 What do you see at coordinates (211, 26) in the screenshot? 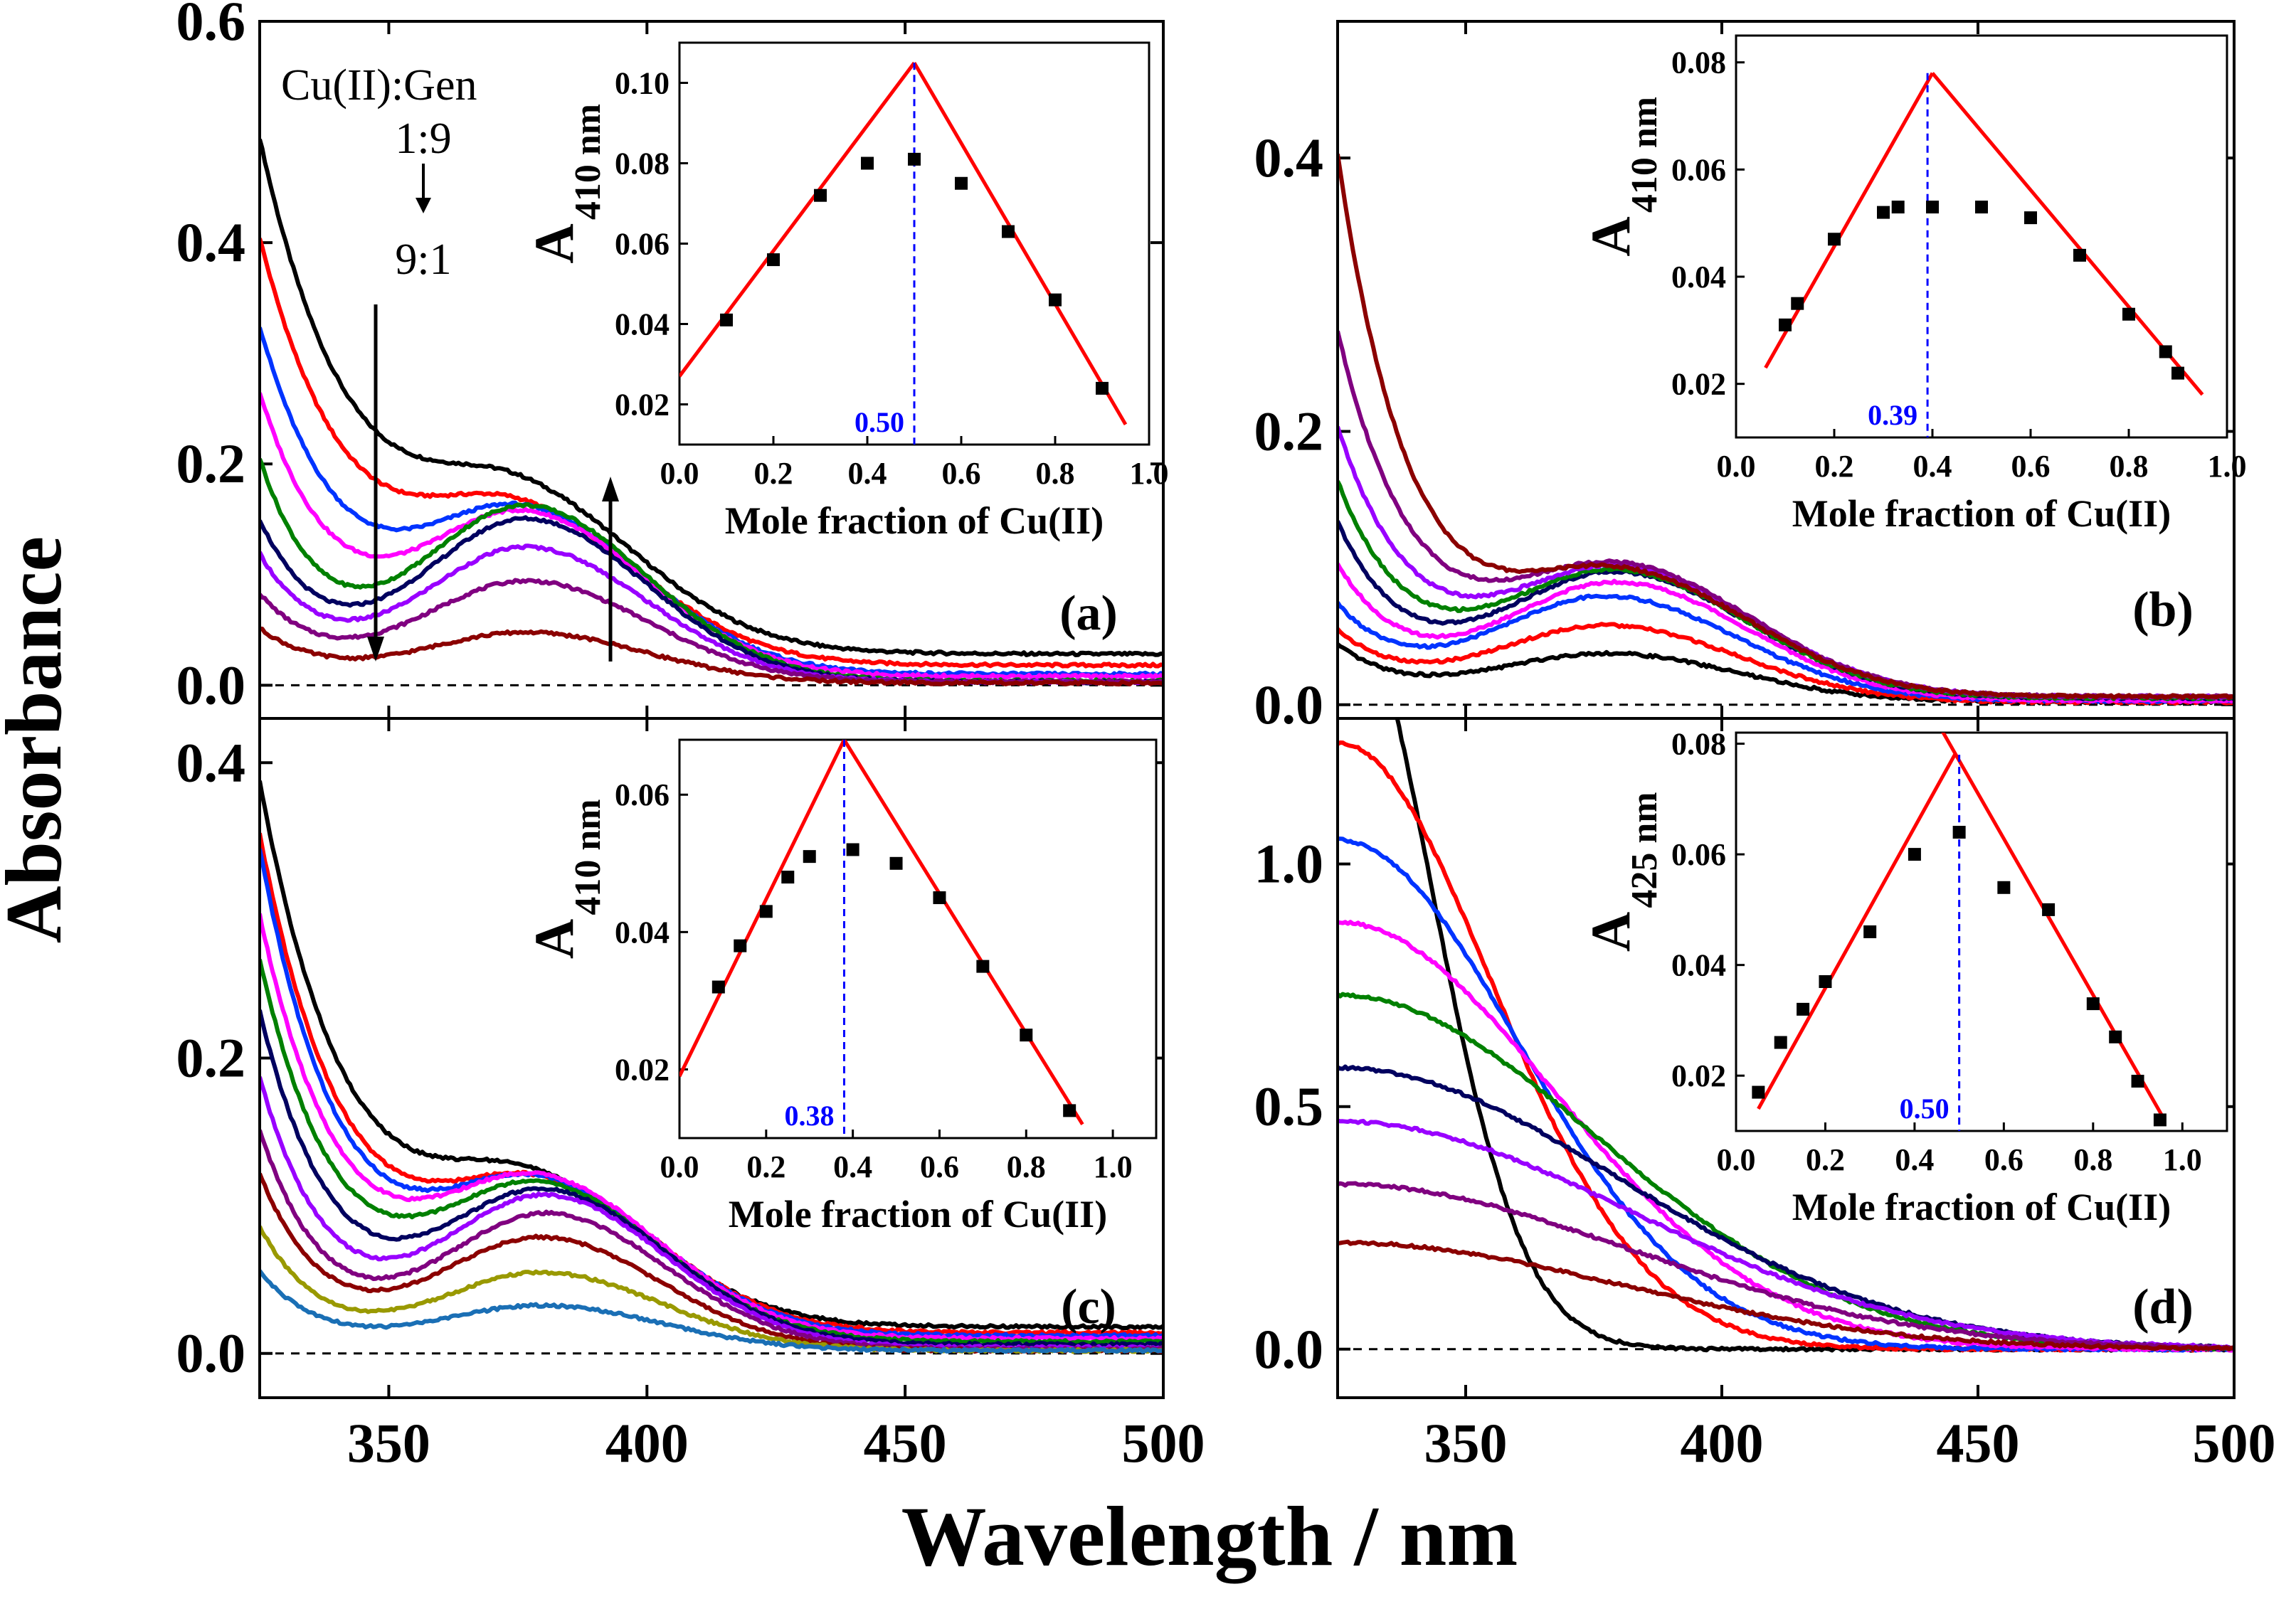
I see `y-tick-label: 0.6` at bounding box center [211, 26].